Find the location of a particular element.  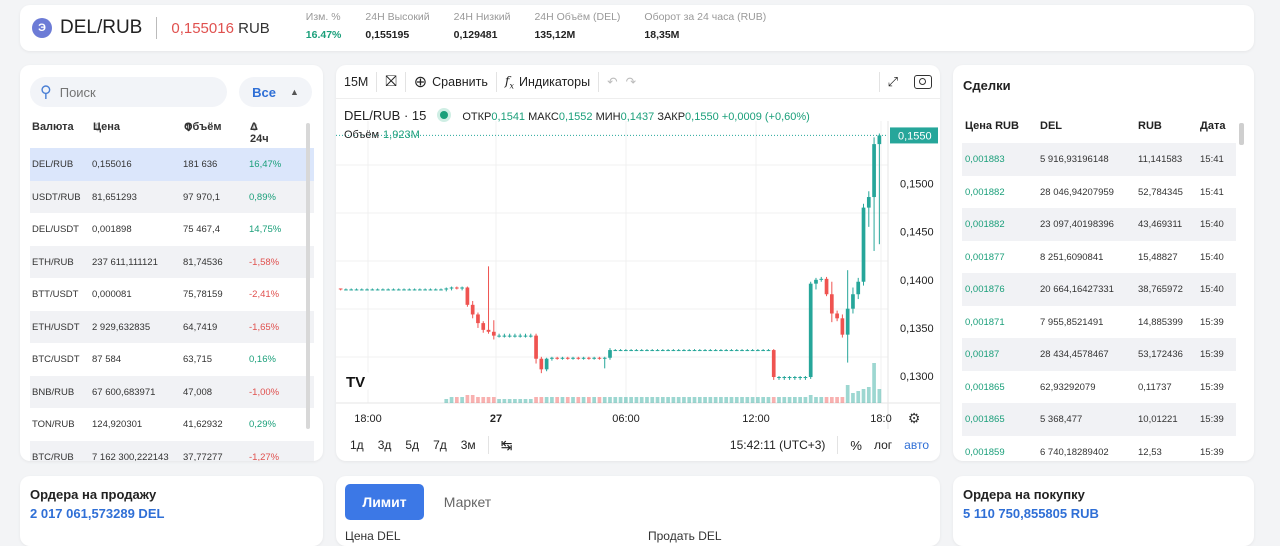

tf-3d: 3д is located at coordinates (384, 445).